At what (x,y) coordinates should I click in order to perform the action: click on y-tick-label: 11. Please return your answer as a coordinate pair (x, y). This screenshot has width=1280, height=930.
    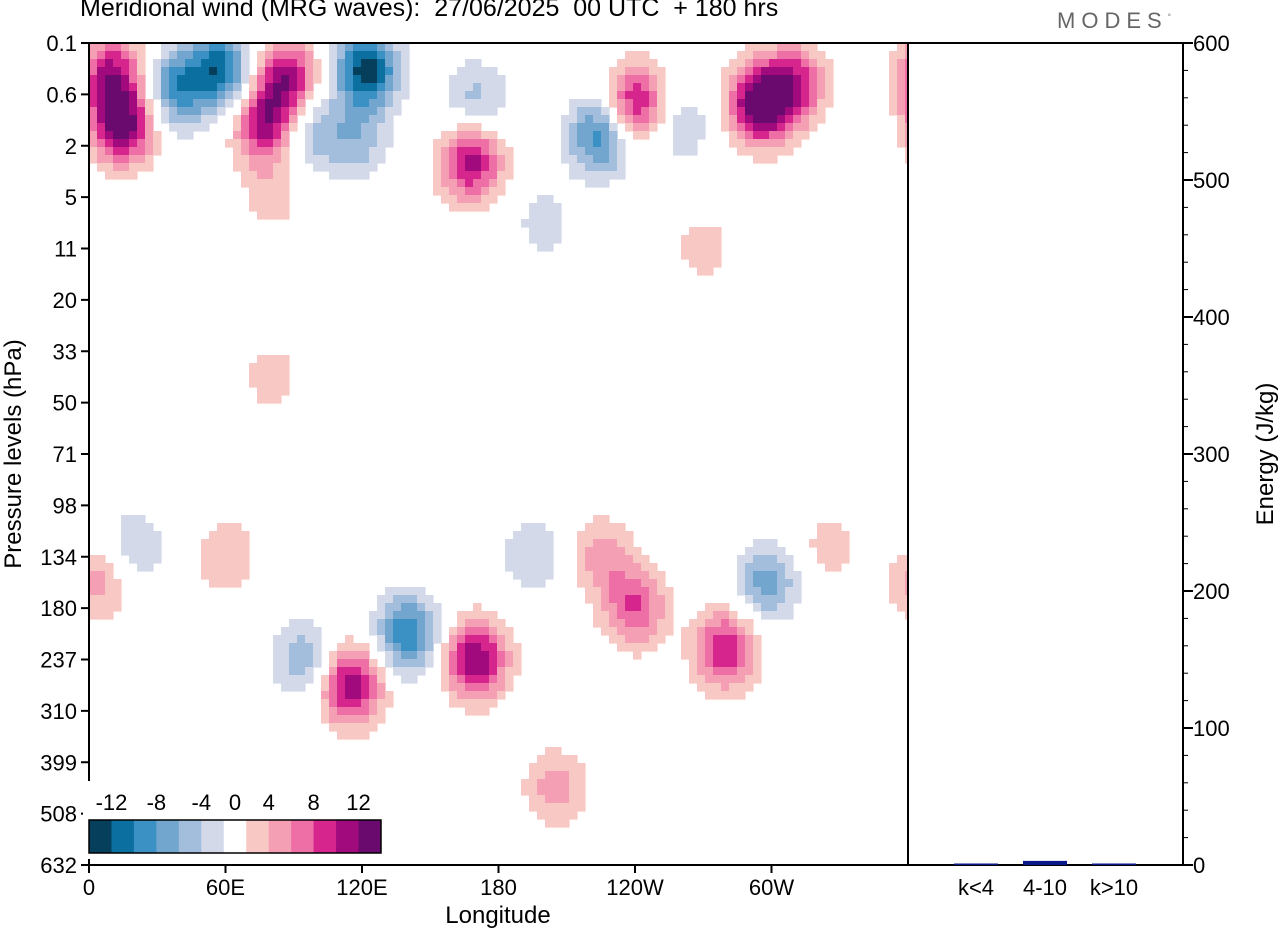
    Looking at the image, I should click on (65, 249).